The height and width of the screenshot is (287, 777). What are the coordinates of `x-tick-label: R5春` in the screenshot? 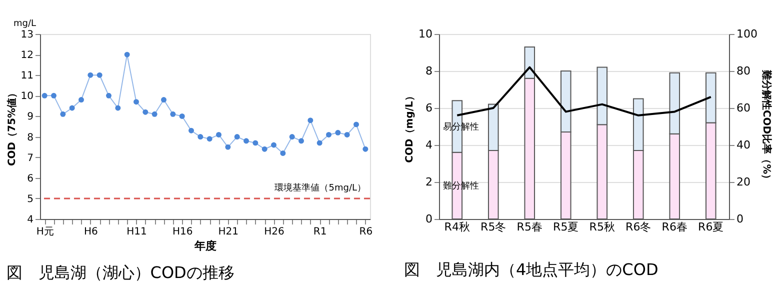 It's located at (529, 227).